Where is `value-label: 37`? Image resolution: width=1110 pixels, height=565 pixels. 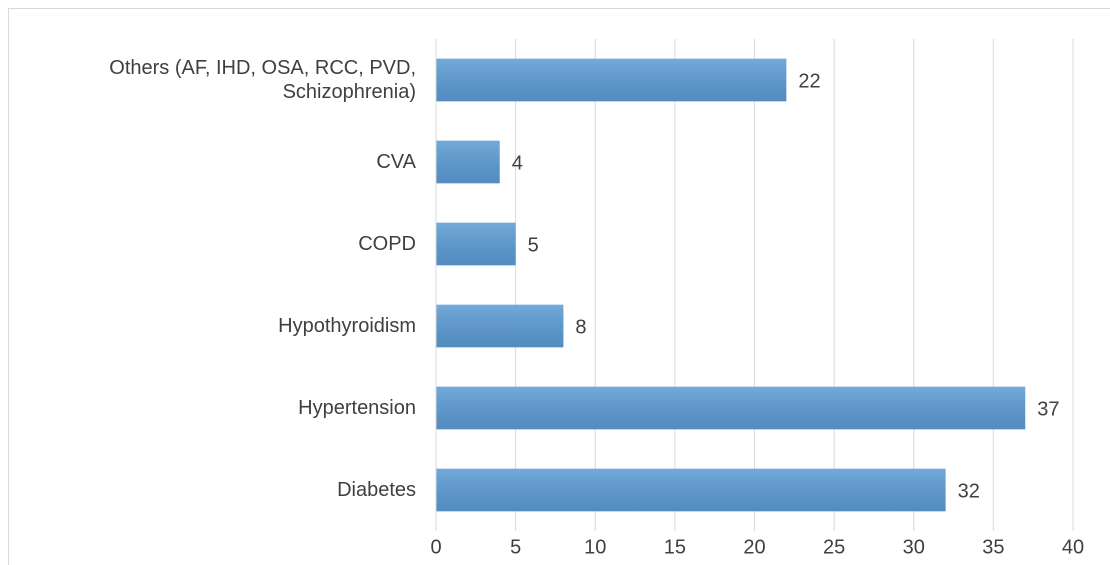
value-label: 37 is located at coordinates (1048, 409).